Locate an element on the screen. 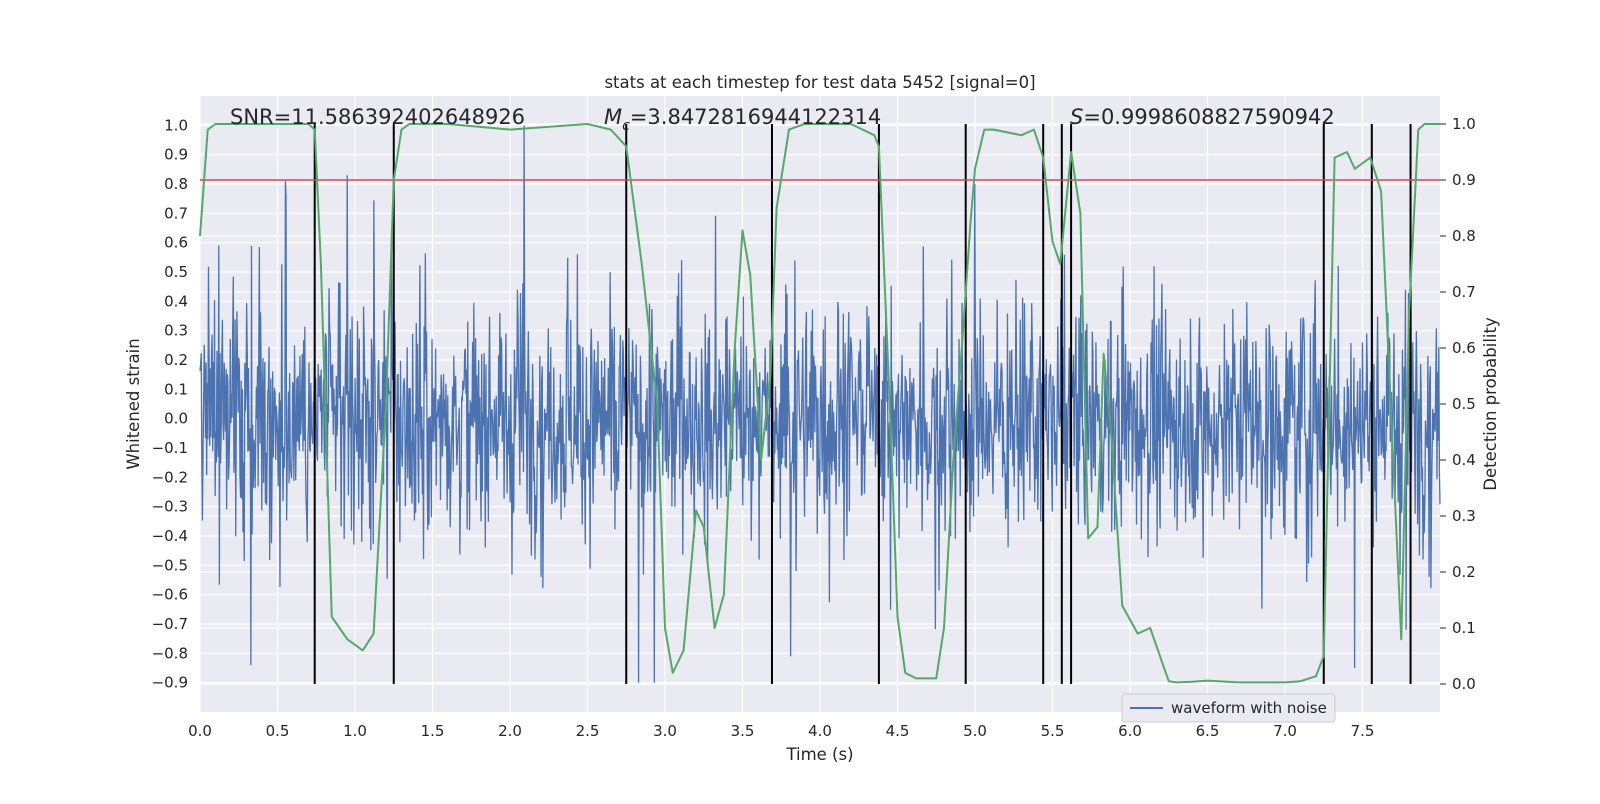  x-tick-label: 0.5 is located at coordinates (278, 731).